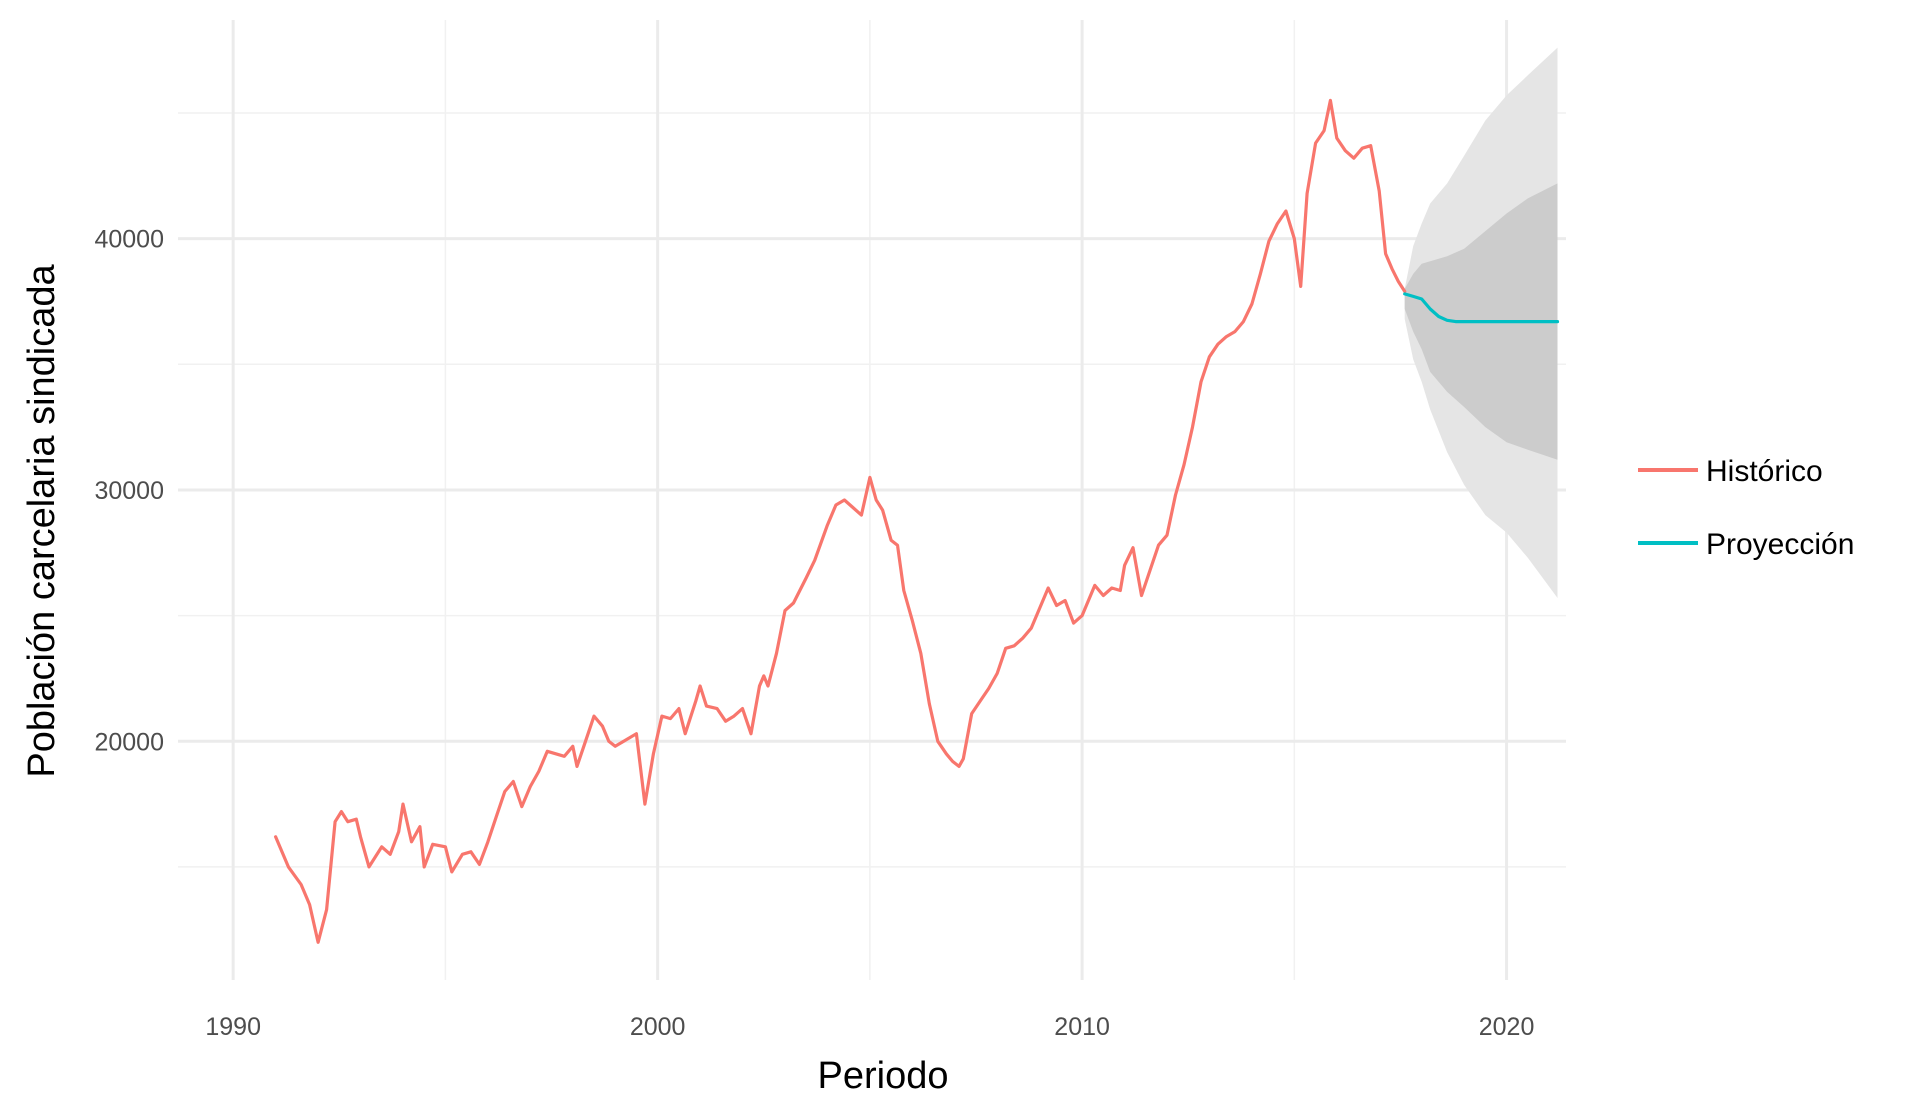 This screenshot has height=1118, width=1915. What do you see at coordinates (129, 742) in the screenshot?
I see `y-tick-label: 20000` at bounding box center [129, 742].